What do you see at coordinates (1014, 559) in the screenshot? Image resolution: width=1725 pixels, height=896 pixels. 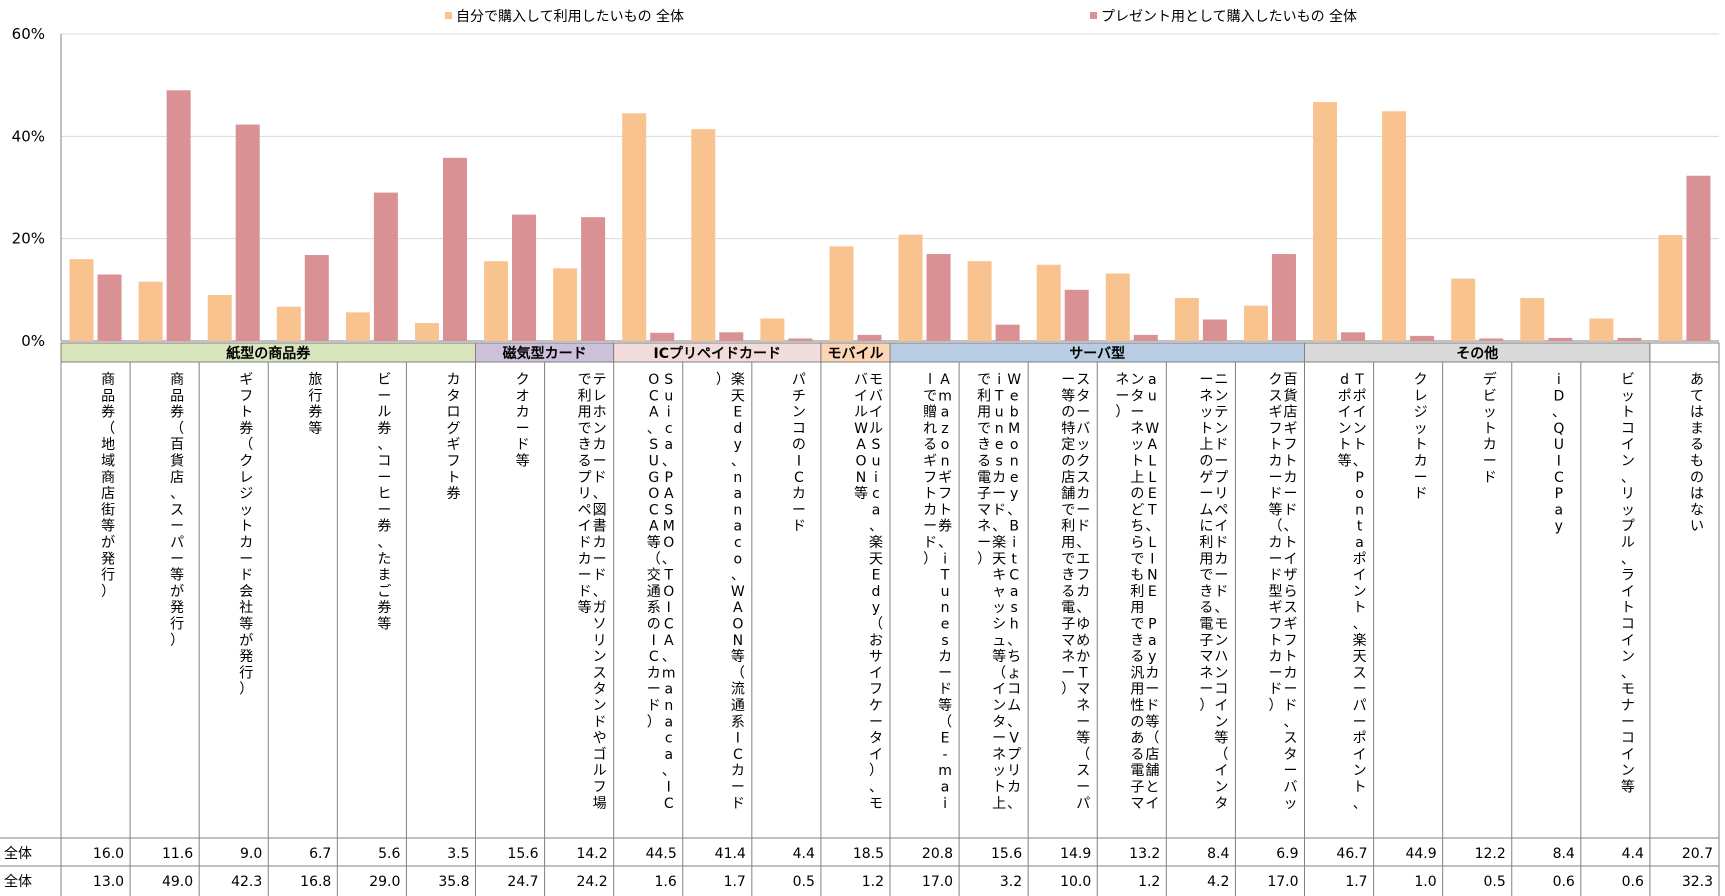 I see `category-label-char: t` at bounding box center [1014, 559].